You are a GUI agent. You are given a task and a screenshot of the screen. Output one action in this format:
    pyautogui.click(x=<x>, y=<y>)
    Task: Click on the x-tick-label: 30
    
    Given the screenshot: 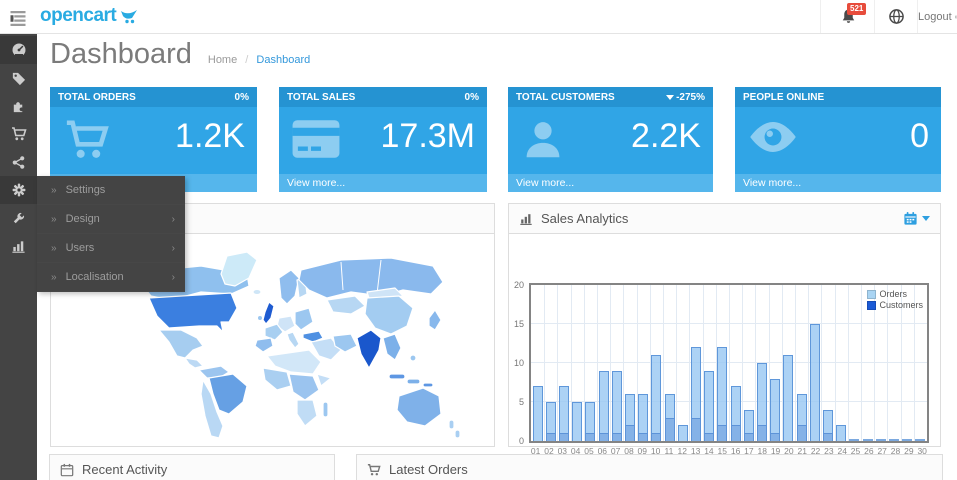 What is the action you would take?
    pyautogui.click(x=922, y=451)
    